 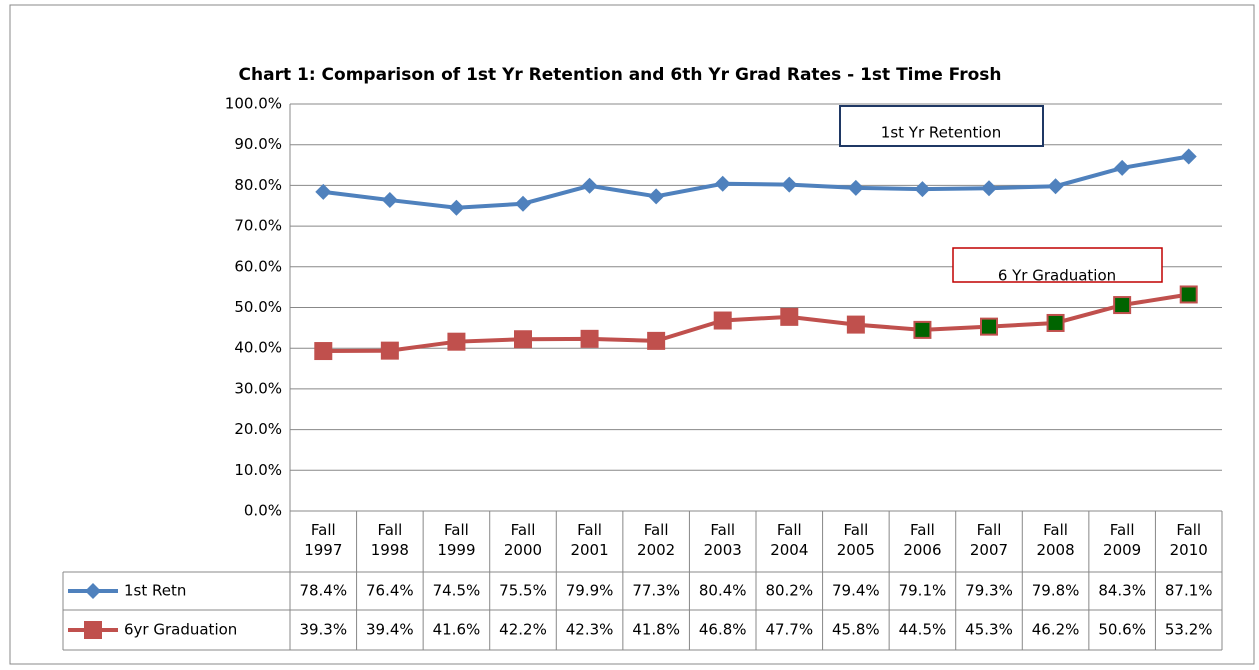 What do you see at coordinates (1056, 630) in the screenshot?
I see `value-label: 46.2%` at bounding box center [1056, 630].